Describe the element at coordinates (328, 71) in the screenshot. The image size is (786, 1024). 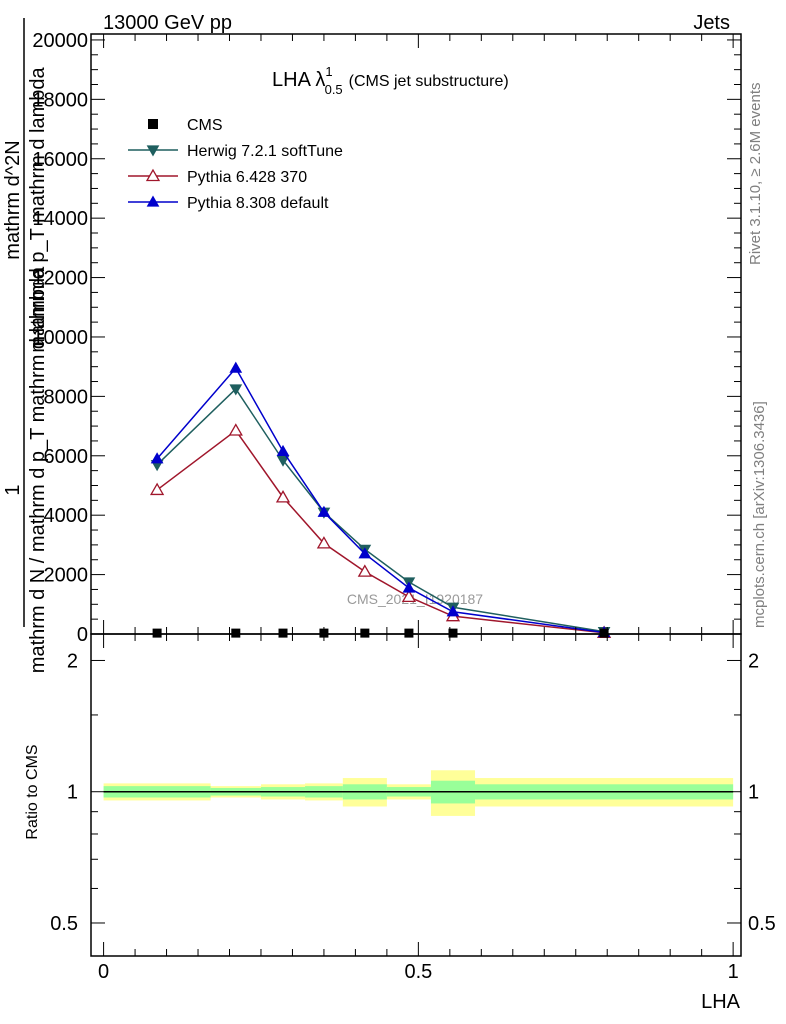
I see `chart-title-sup: 1` at that location.